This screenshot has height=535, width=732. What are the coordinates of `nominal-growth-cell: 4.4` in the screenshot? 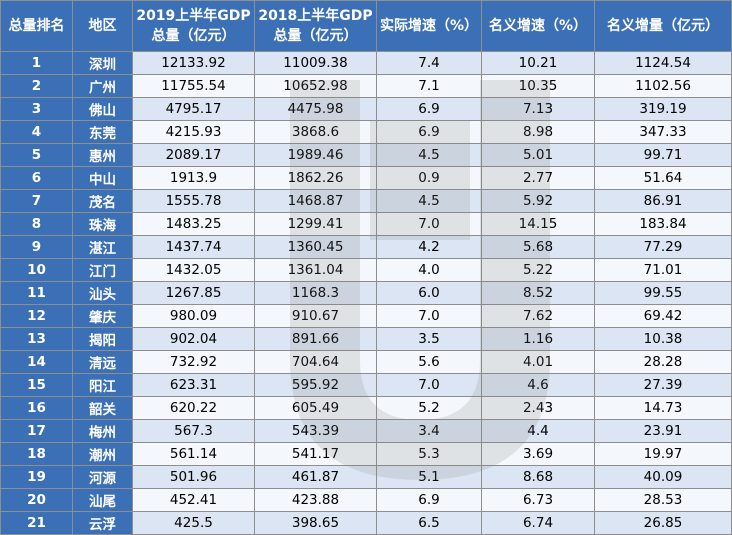 It's located at (538, 431).